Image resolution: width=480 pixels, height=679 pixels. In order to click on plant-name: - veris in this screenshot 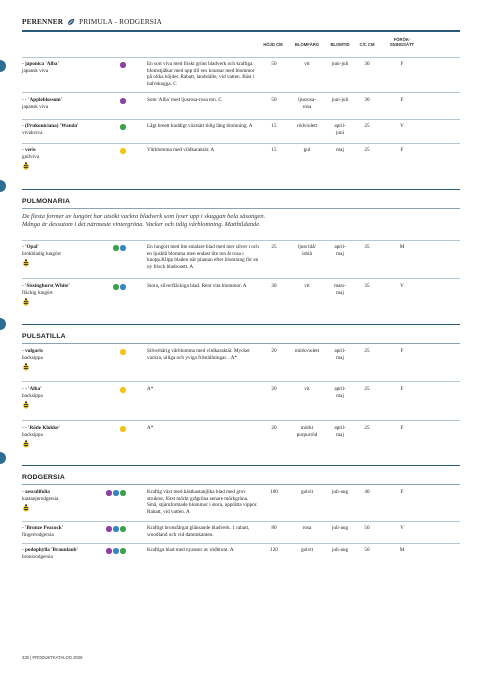, I will do `click(29, 150)`.